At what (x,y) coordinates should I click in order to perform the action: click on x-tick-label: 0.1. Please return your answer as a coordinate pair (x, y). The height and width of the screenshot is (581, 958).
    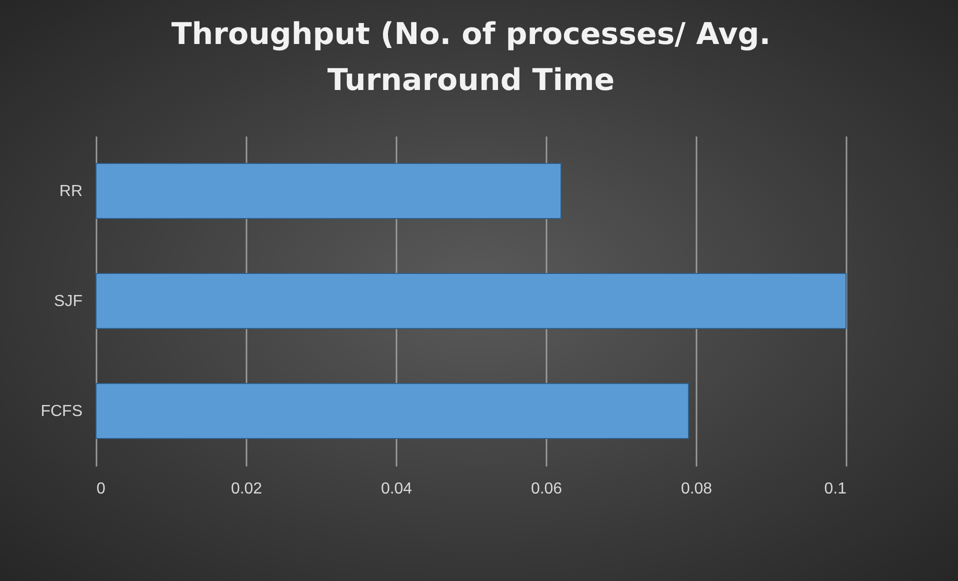
    Looking at the image, I should click on (835, 489).